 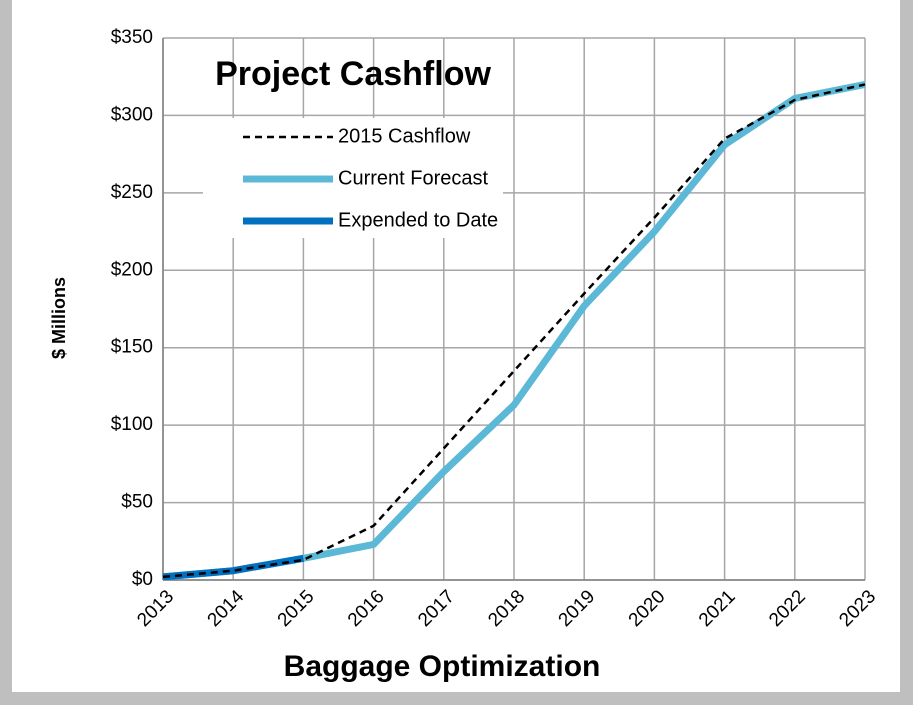 I want to click on y-tick-label: $50, so click(x=137, y=502).